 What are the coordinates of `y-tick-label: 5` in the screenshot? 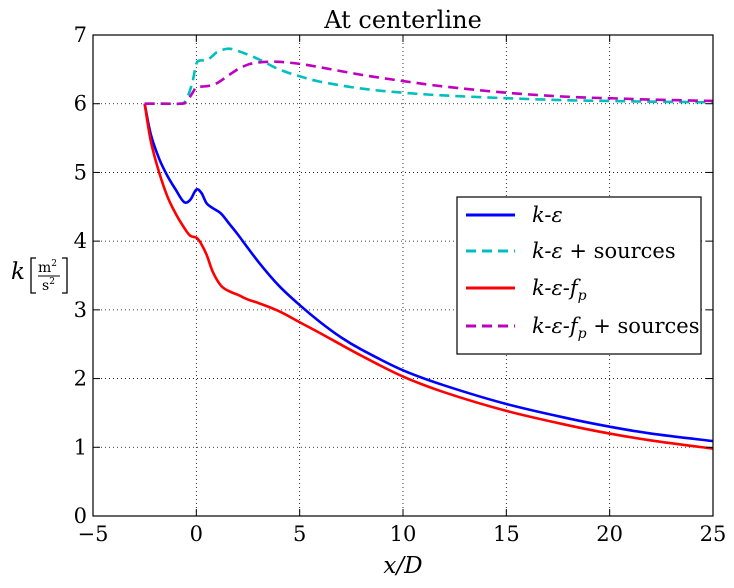 It's located at (80, 172).